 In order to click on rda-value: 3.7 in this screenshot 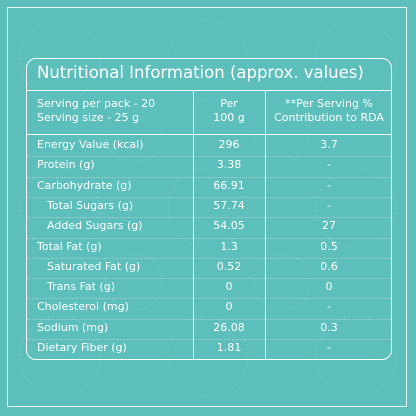, I will do `click(329, 144)`.